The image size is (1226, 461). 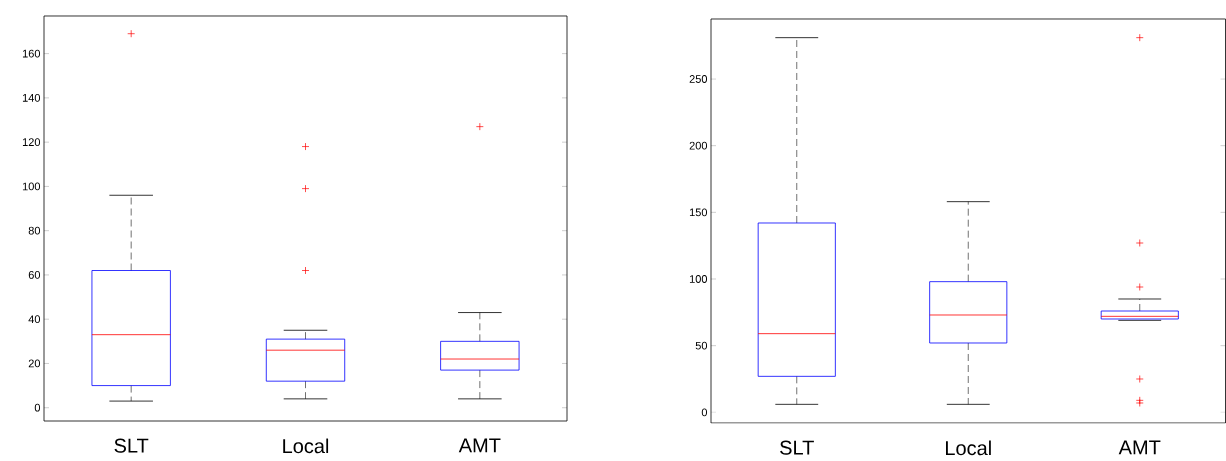 I want to click on y-tick-label: 200, so click(x=698, y=145).